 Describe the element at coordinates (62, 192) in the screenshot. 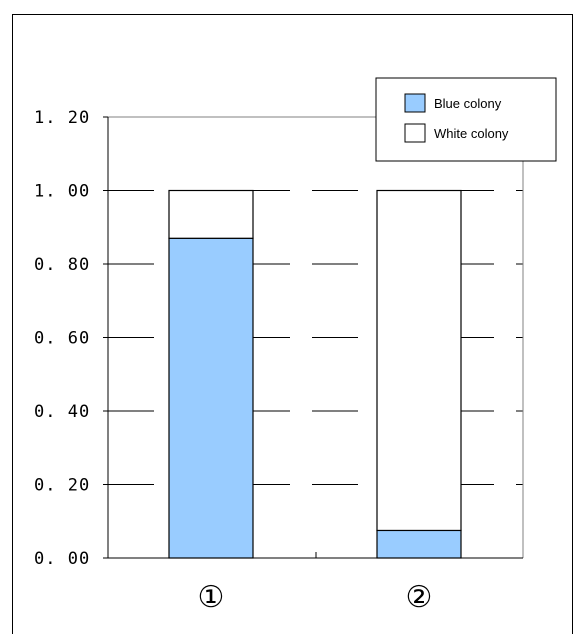

I see `y-tick-label: 1. 00` at that location.